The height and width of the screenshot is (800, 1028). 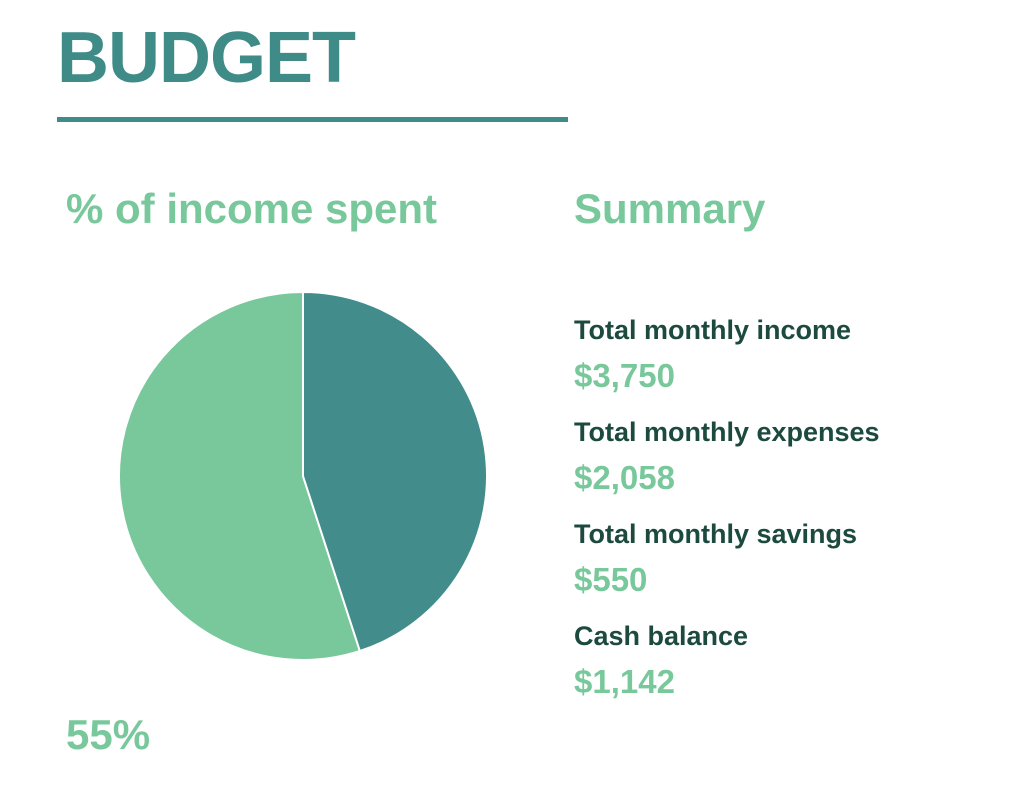 I want to click on summary-heading: Summary, so click(x=670, y=208).